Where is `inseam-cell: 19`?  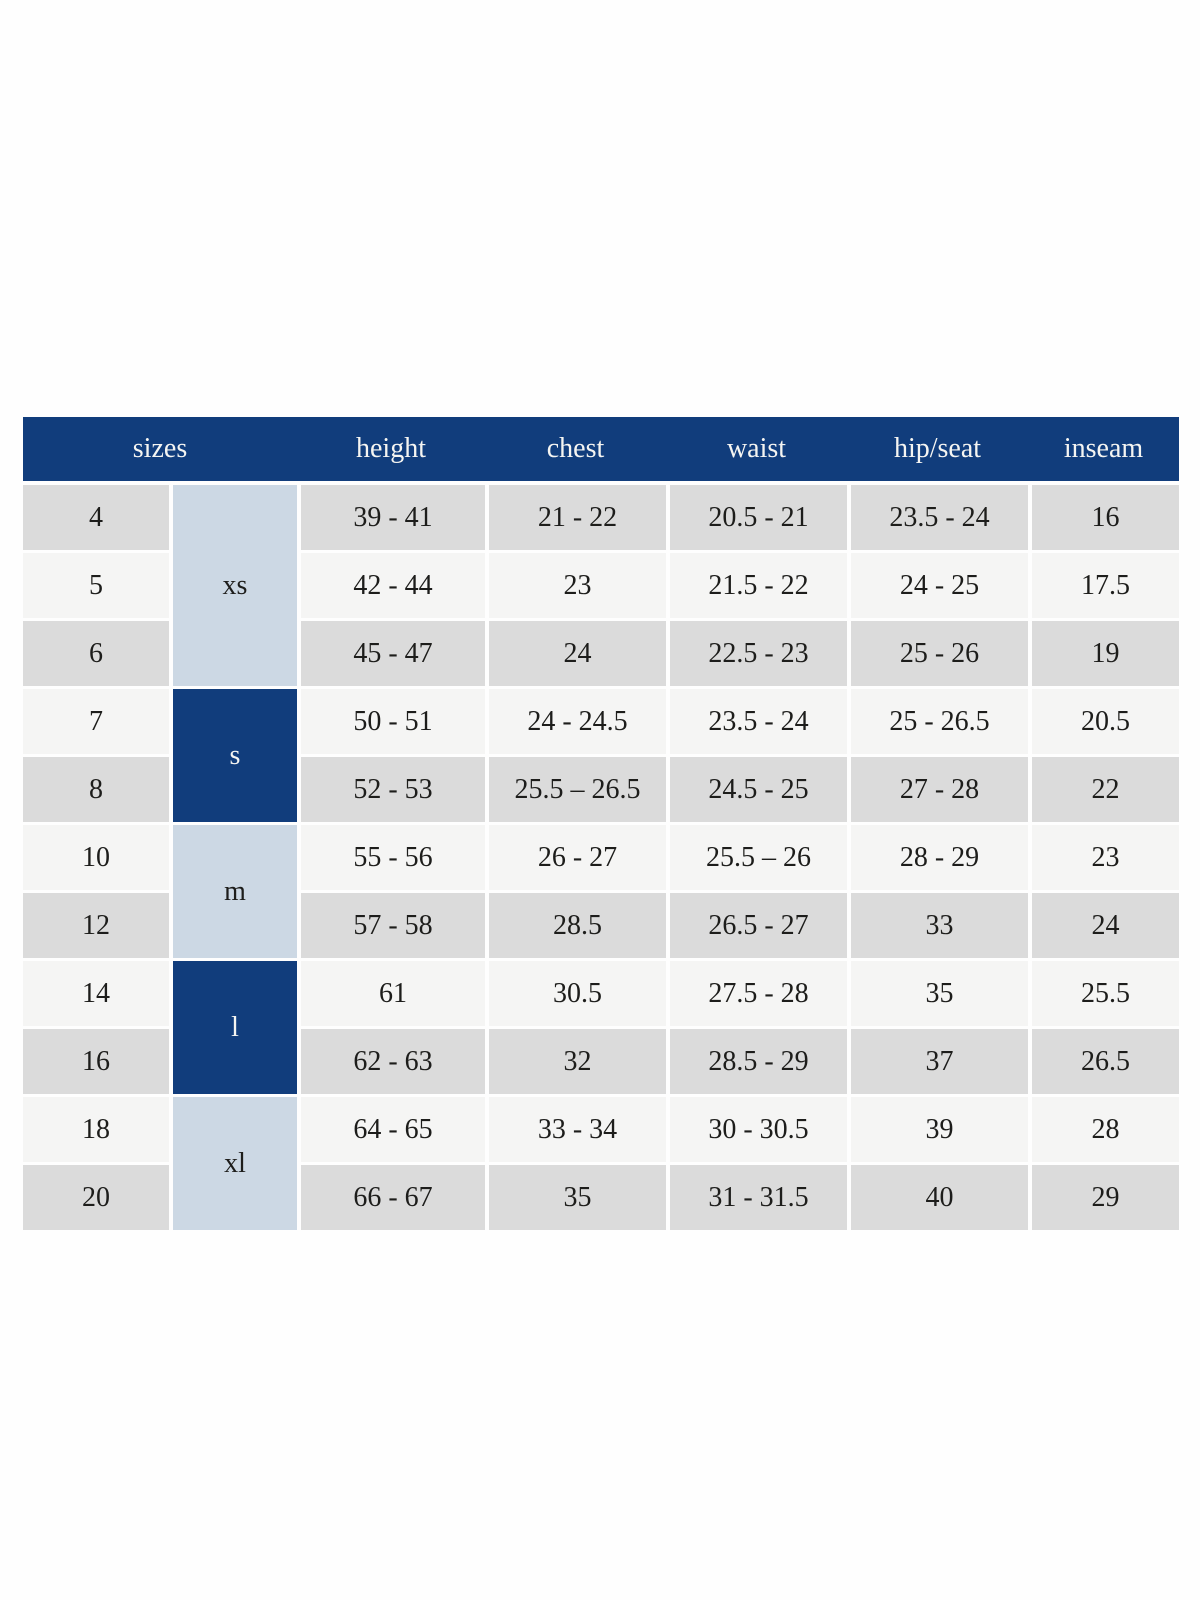
inseam-cell: 19 is located at coordinates (1105, 653).